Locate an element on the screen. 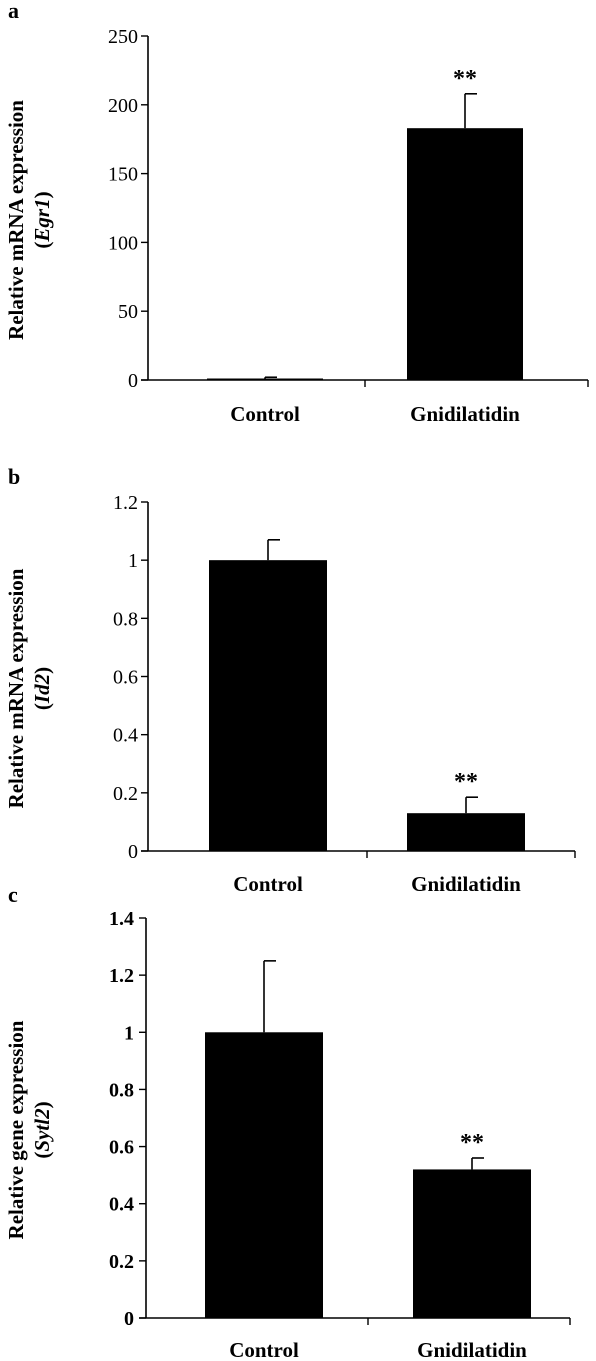  gene-name: Sytl2 is located at coordinates (42, 1130).